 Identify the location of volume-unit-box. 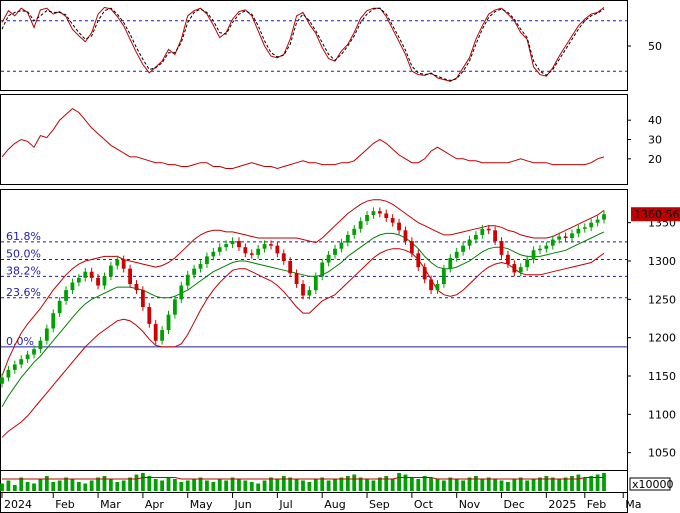
(650, 484).